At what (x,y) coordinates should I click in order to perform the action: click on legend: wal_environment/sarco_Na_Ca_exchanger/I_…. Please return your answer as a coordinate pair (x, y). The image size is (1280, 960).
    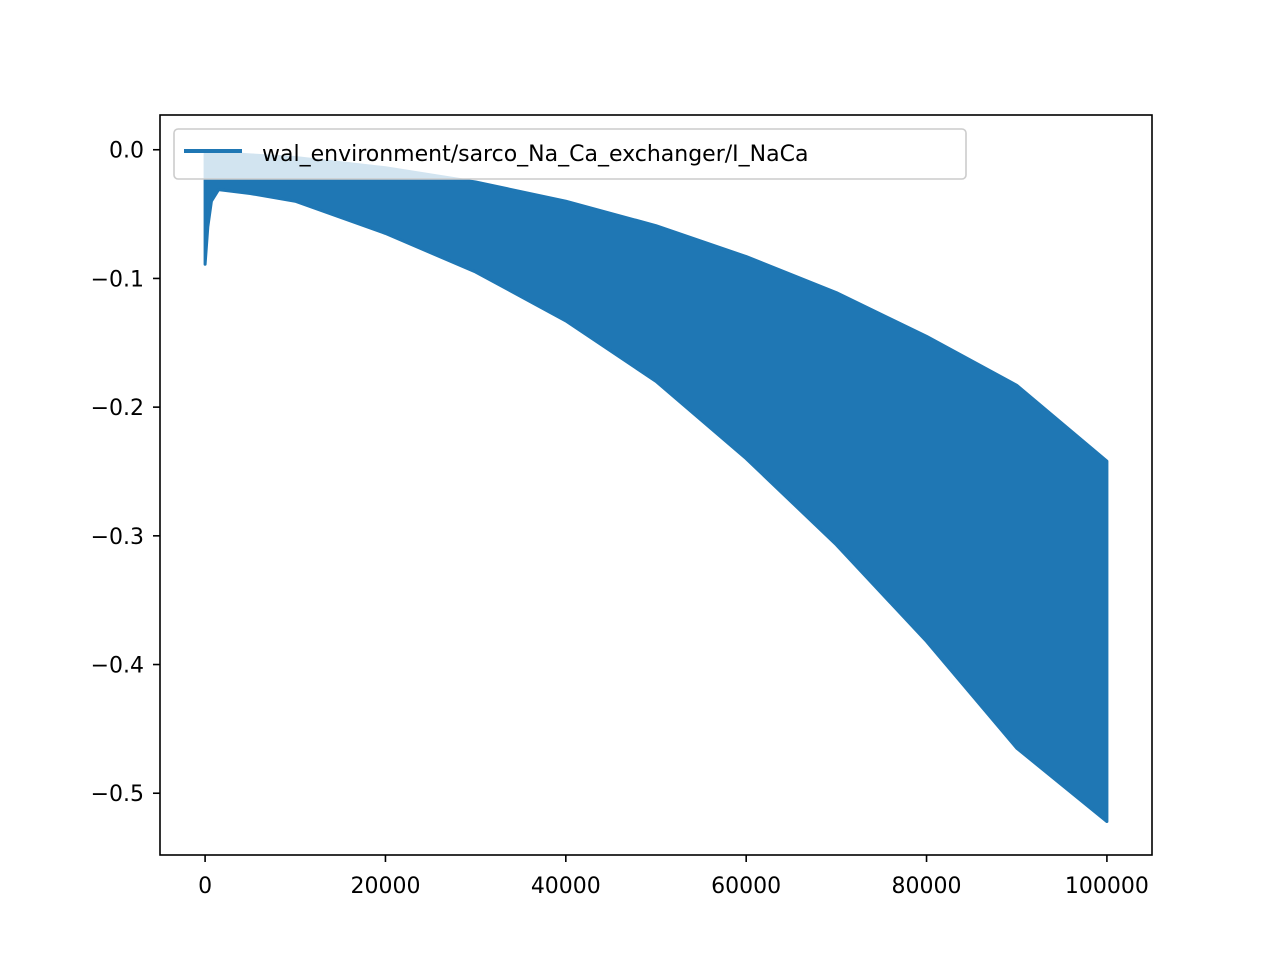
    Looking at the image, I should click on (570, 154).